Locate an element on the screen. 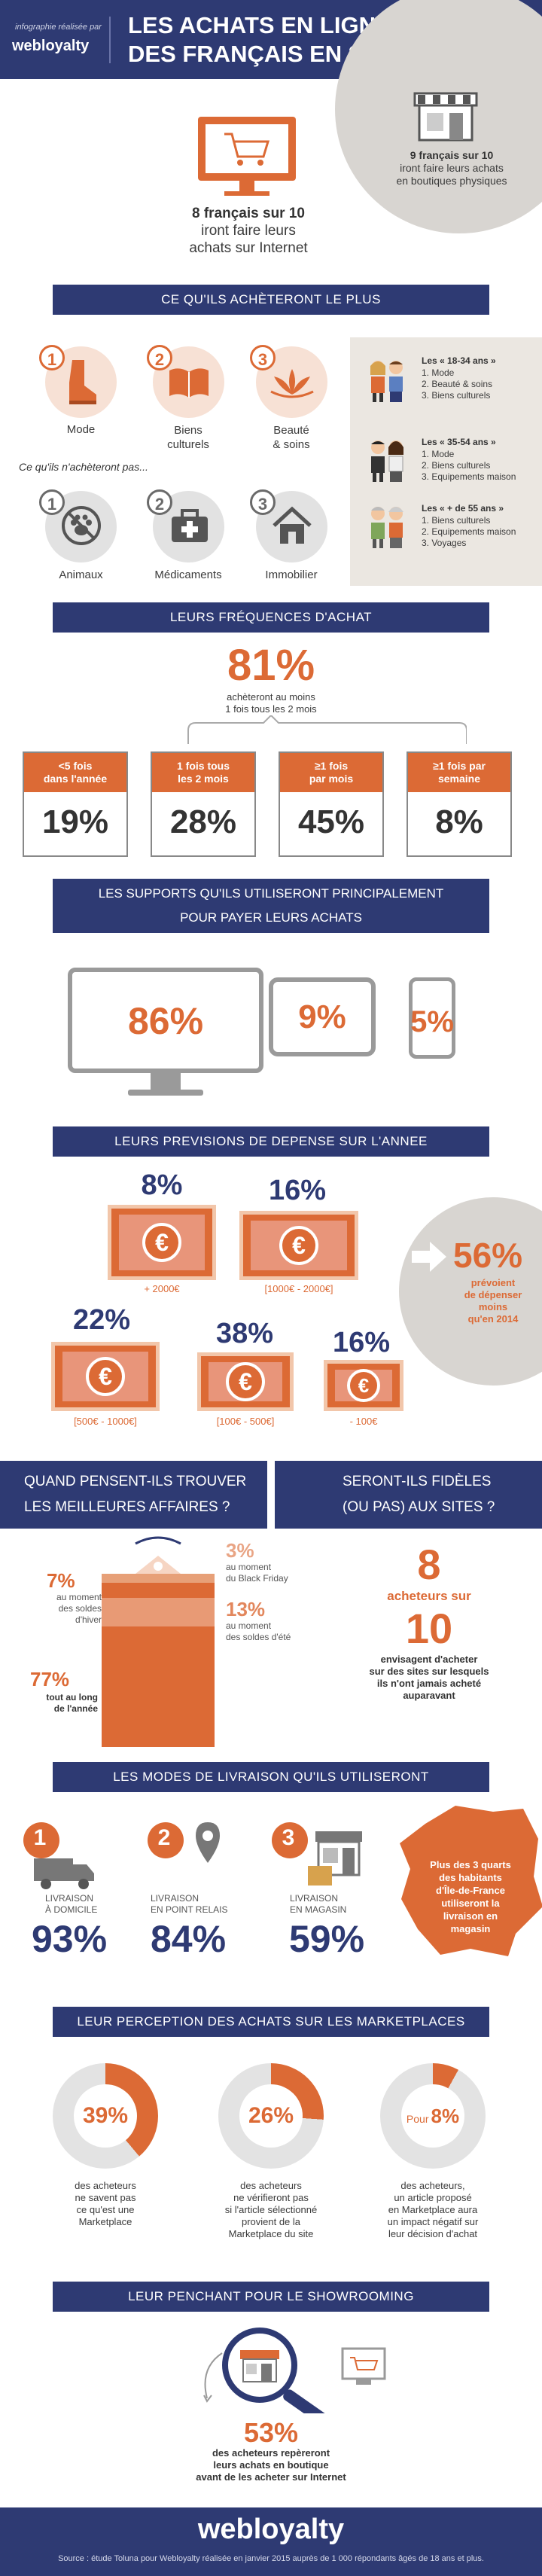 This screenshot has width=542, height=2576. frequency-card-label-l2: les 2 mois is located at coordinates (203, 779).